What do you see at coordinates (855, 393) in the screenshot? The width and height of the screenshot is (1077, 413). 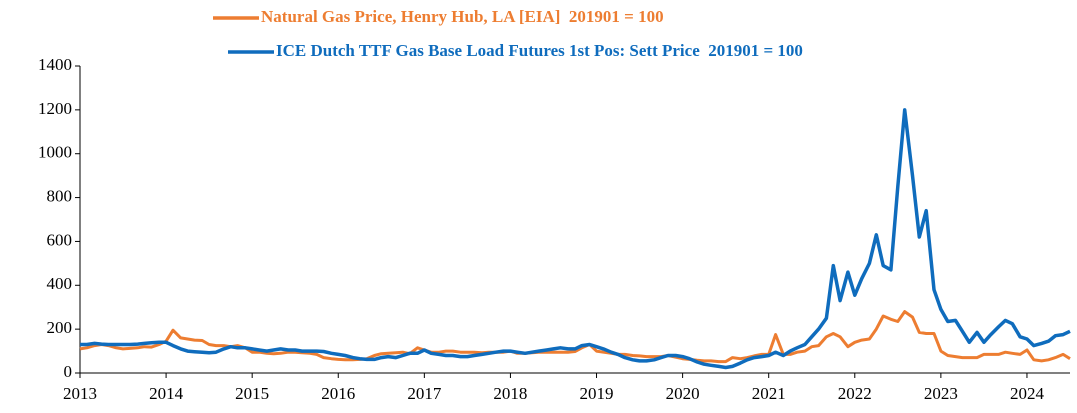 I see `x-tick-label: 2022` at bounding box center [855, 393].